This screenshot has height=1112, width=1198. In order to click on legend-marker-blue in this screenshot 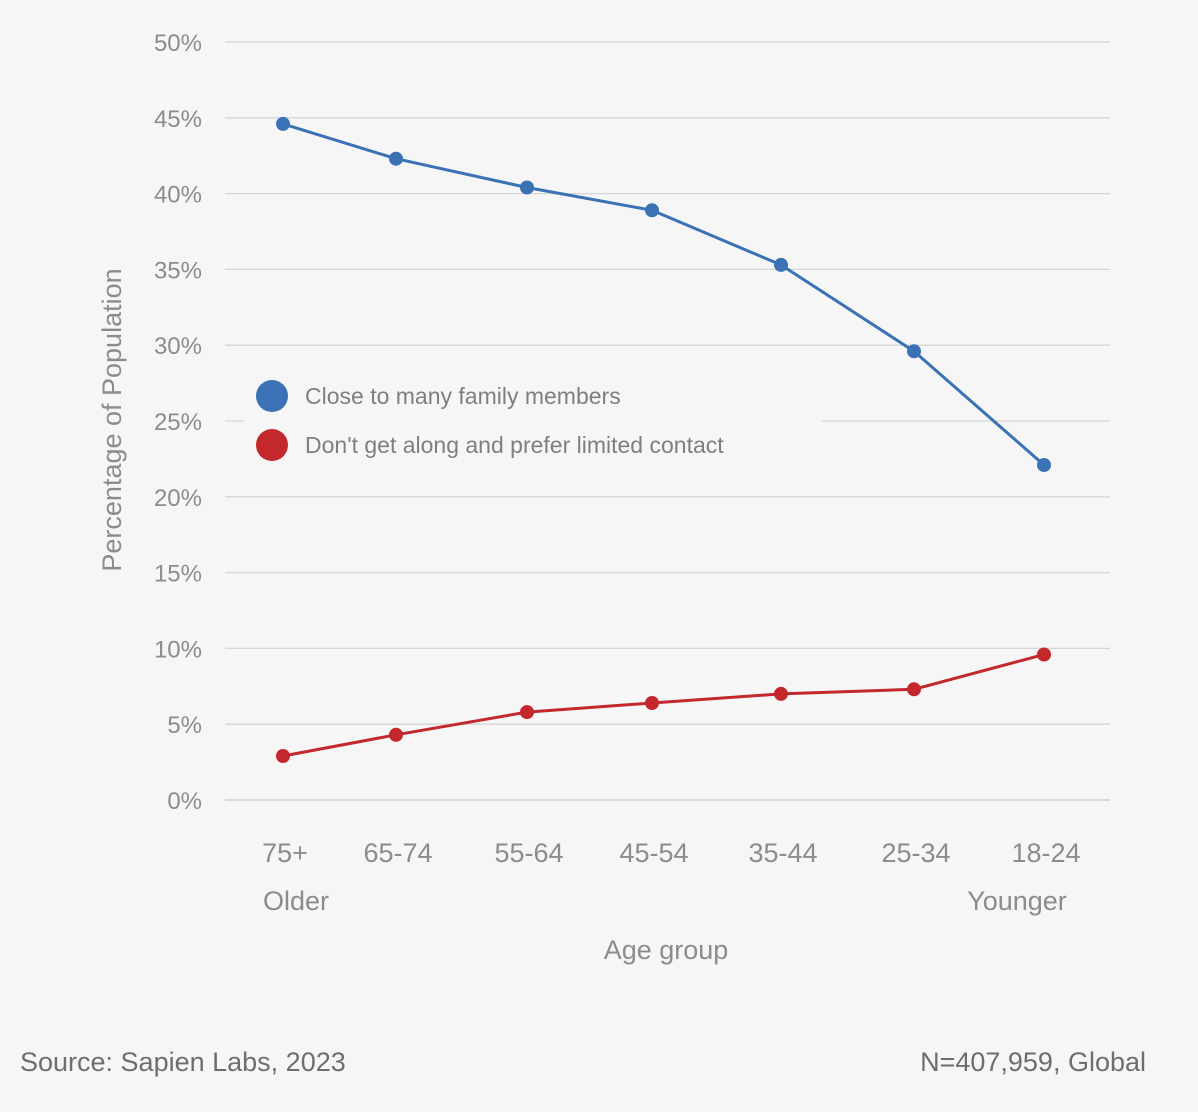, I will do `click(272, 396)`.